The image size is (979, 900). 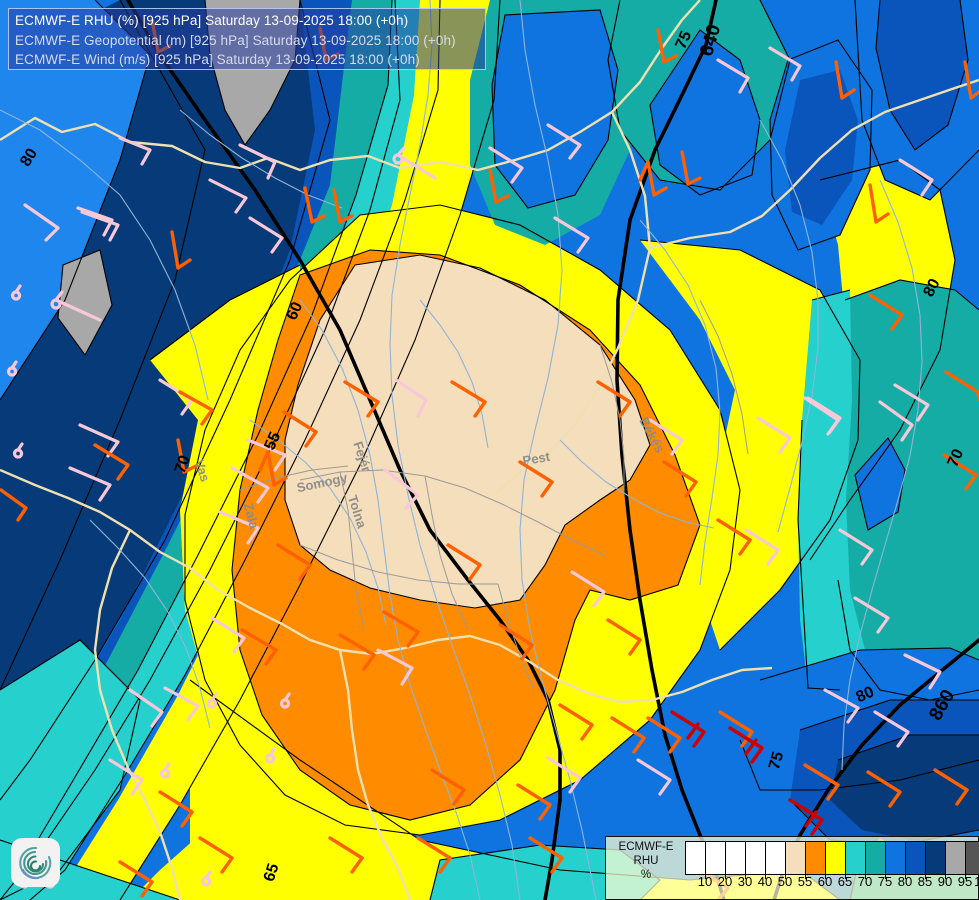 I want to click on legend-tick-30: 30, so click(x=745, y=881).